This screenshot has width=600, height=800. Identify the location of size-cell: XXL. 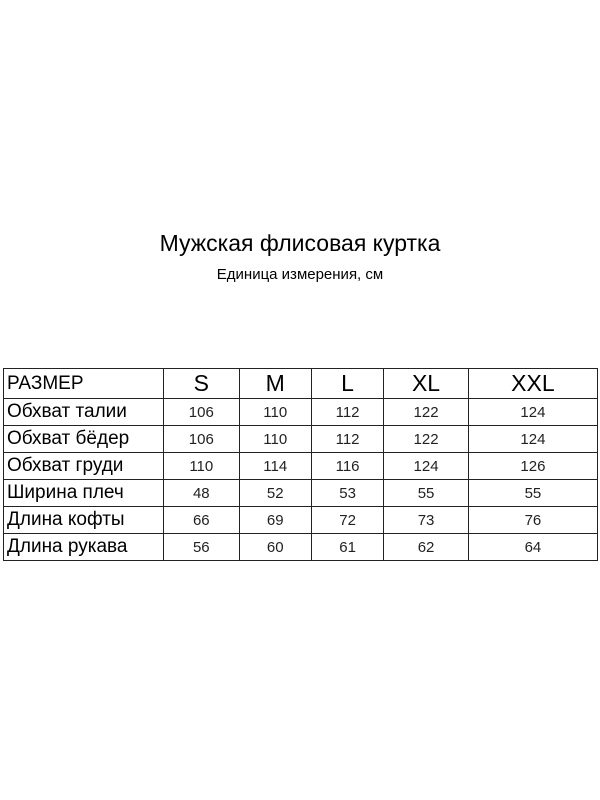
(533, 383).